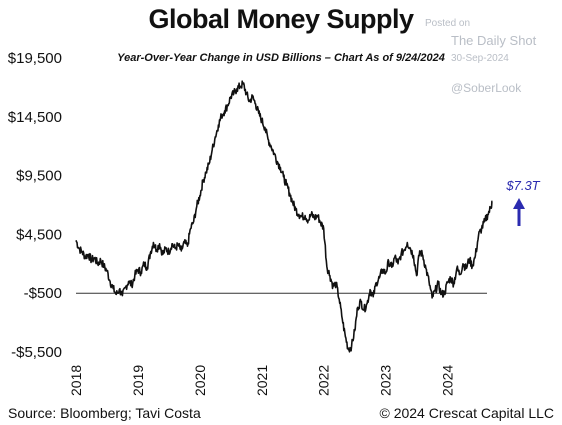  I want to click on y-tick-label: $4,500, so click(39, 234).